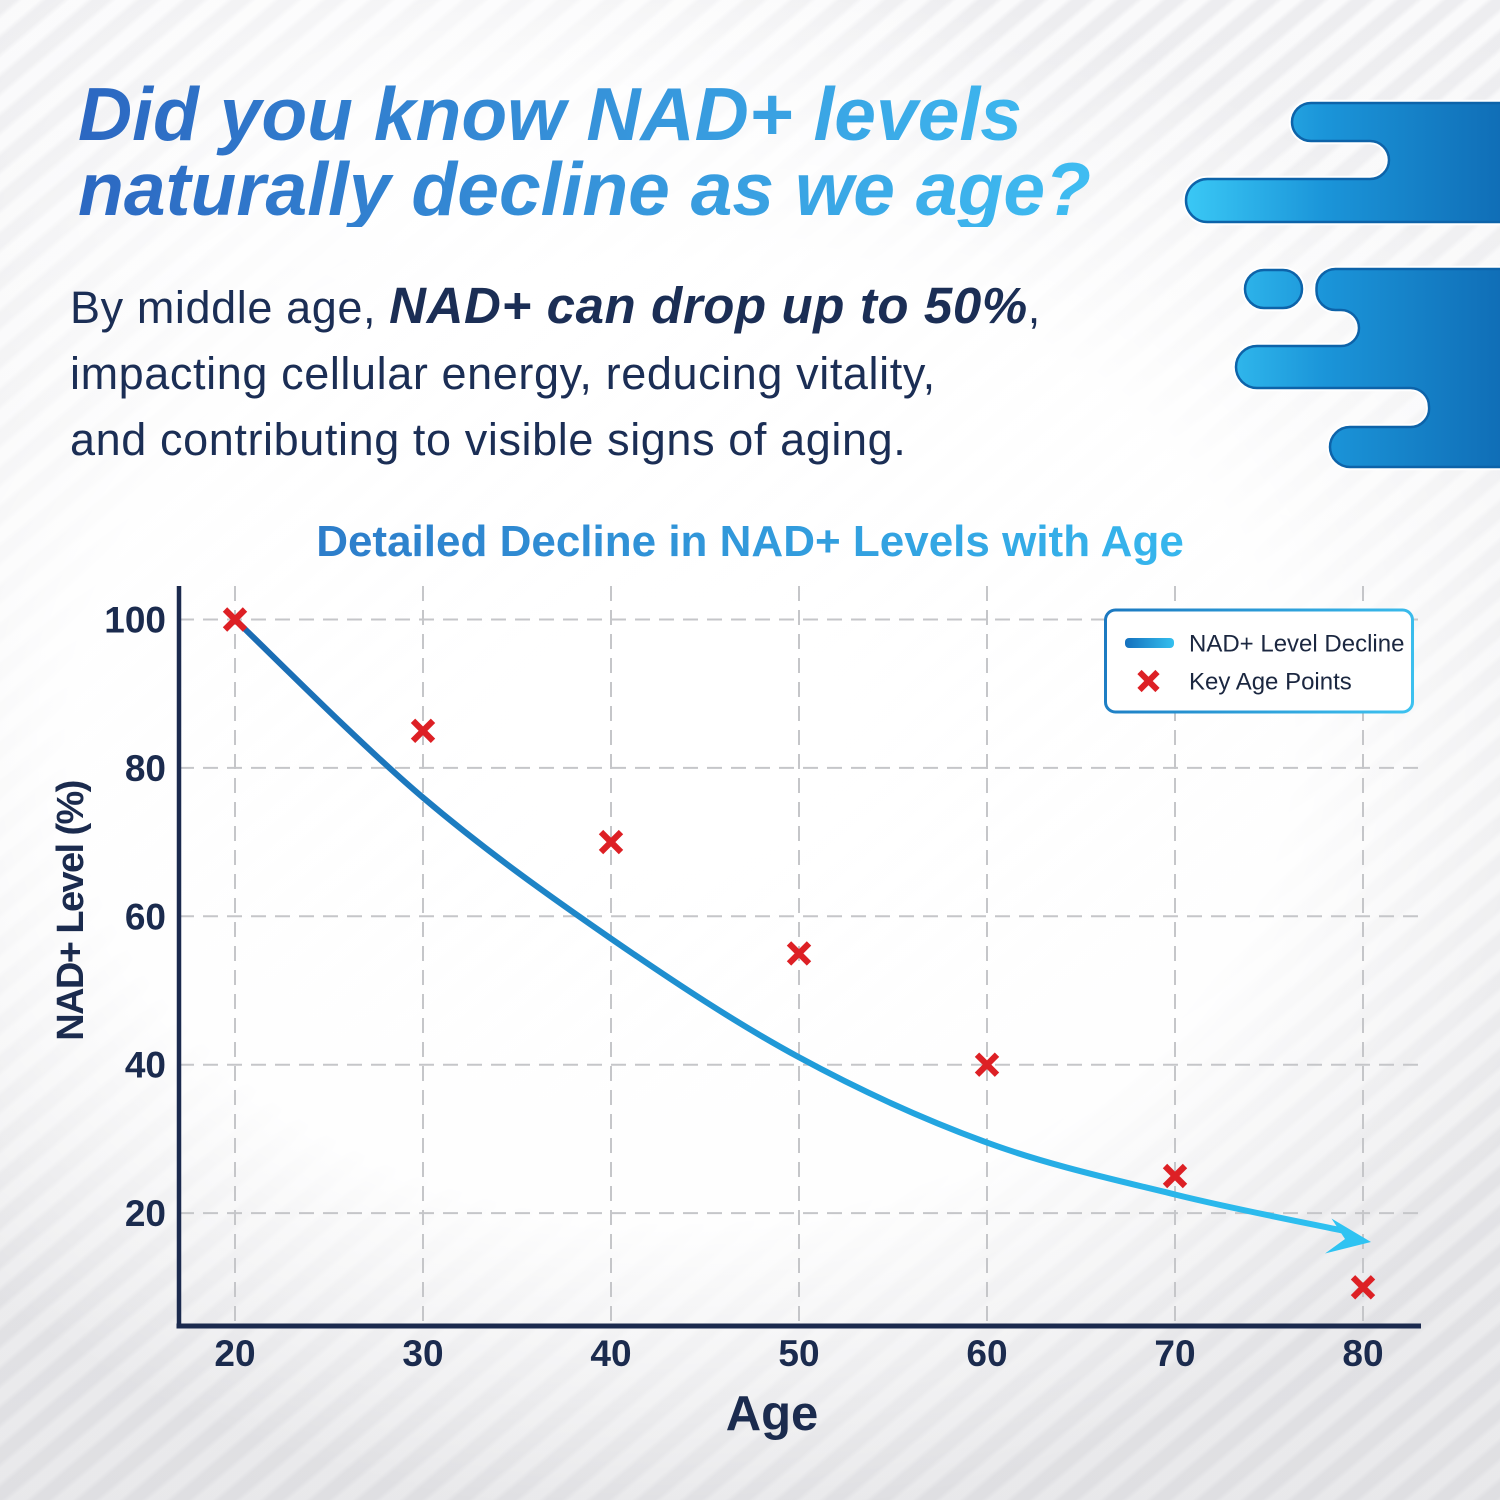  I want to click on legend-label-points: Key Age Points, so click(1270, 682).